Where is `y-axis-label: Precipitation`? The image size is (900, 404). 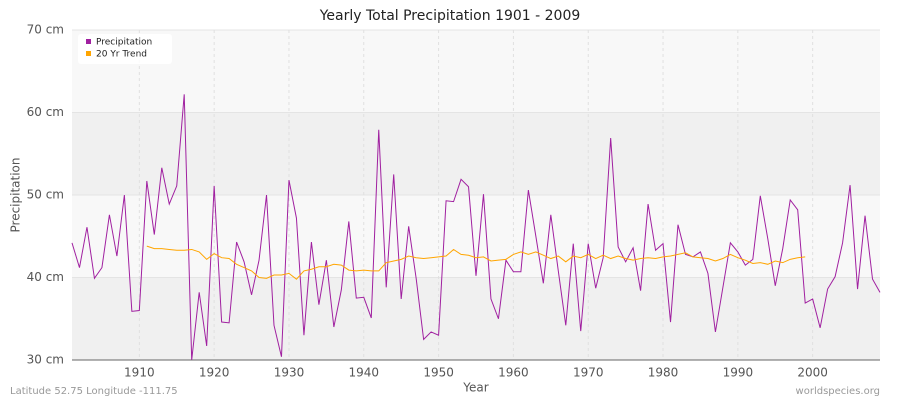 y-axis-label: Precipitation is located at coordinates (16, 194).